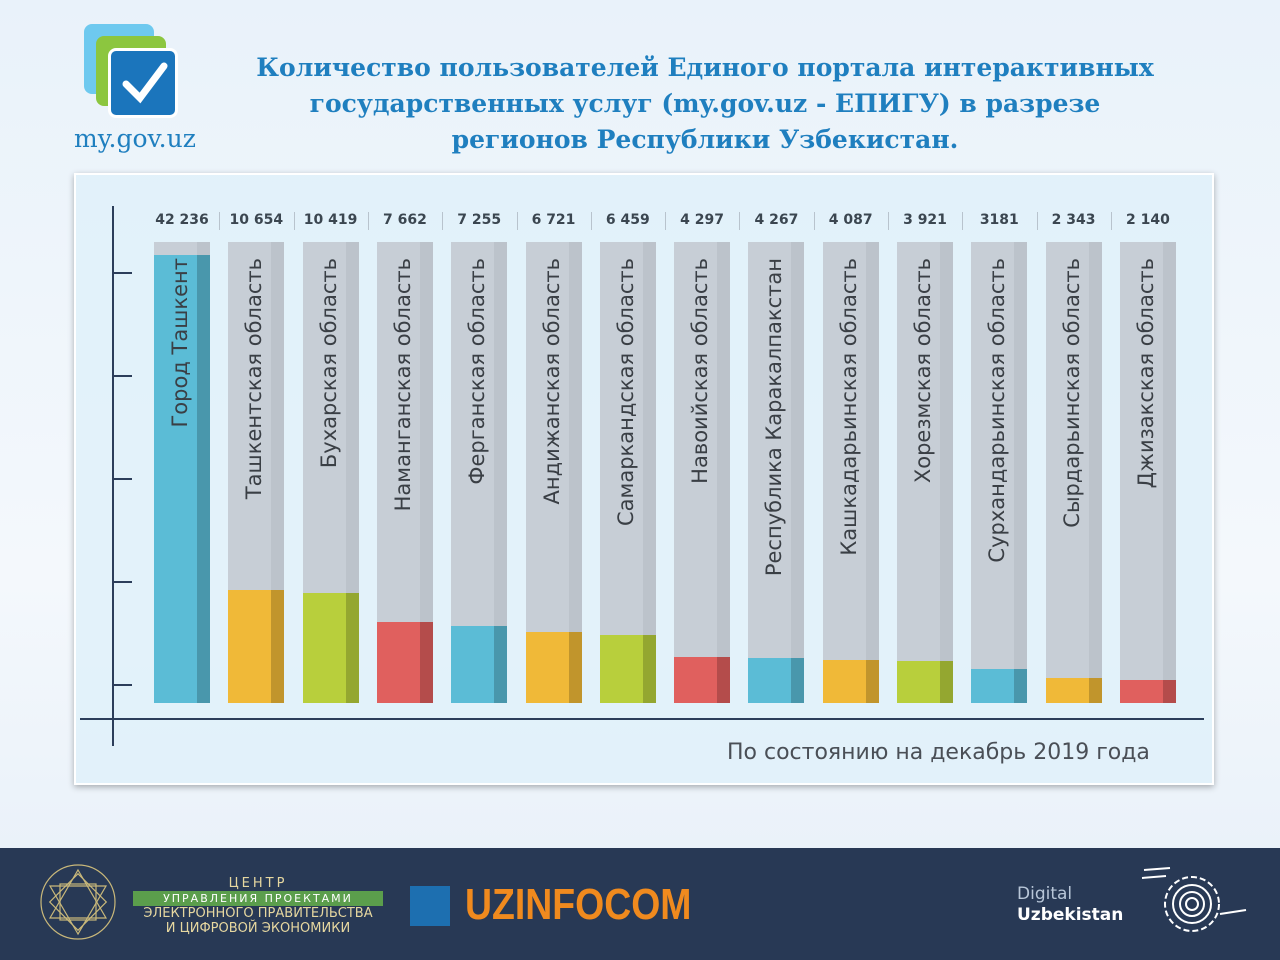 This screenshot has width=1280, height=960. What do you see at coordinates (180, 343) in the screenshot?
I see `category-label: Город Ташкент` at bounding box center [180, 343].